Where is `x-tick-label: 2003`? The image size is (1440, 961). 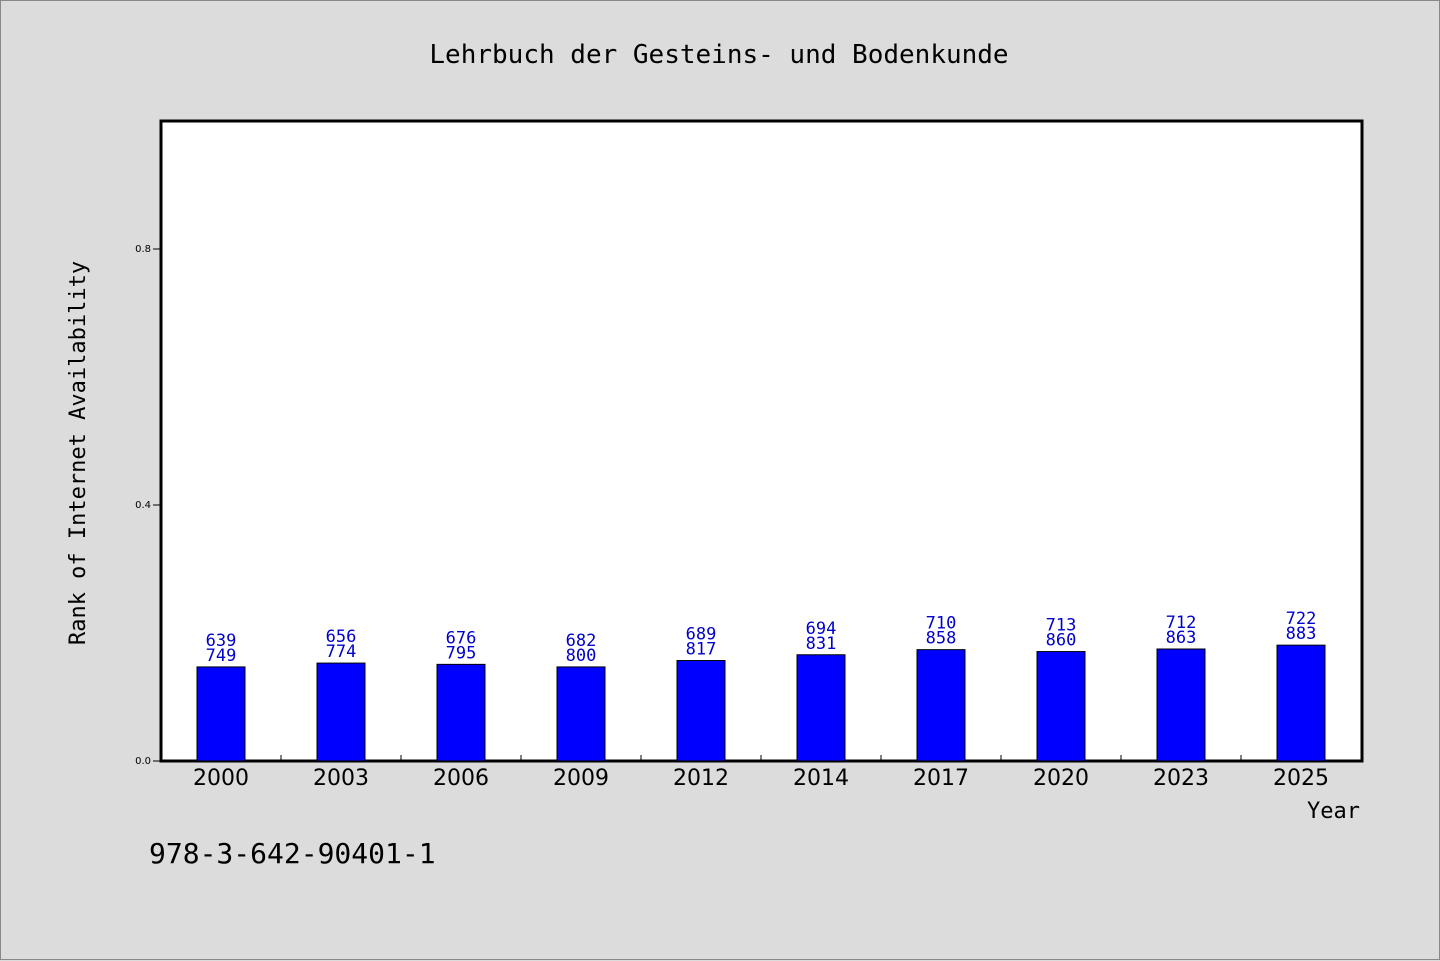
x-tick-label: 2003 is located at coordinates (341, 778).